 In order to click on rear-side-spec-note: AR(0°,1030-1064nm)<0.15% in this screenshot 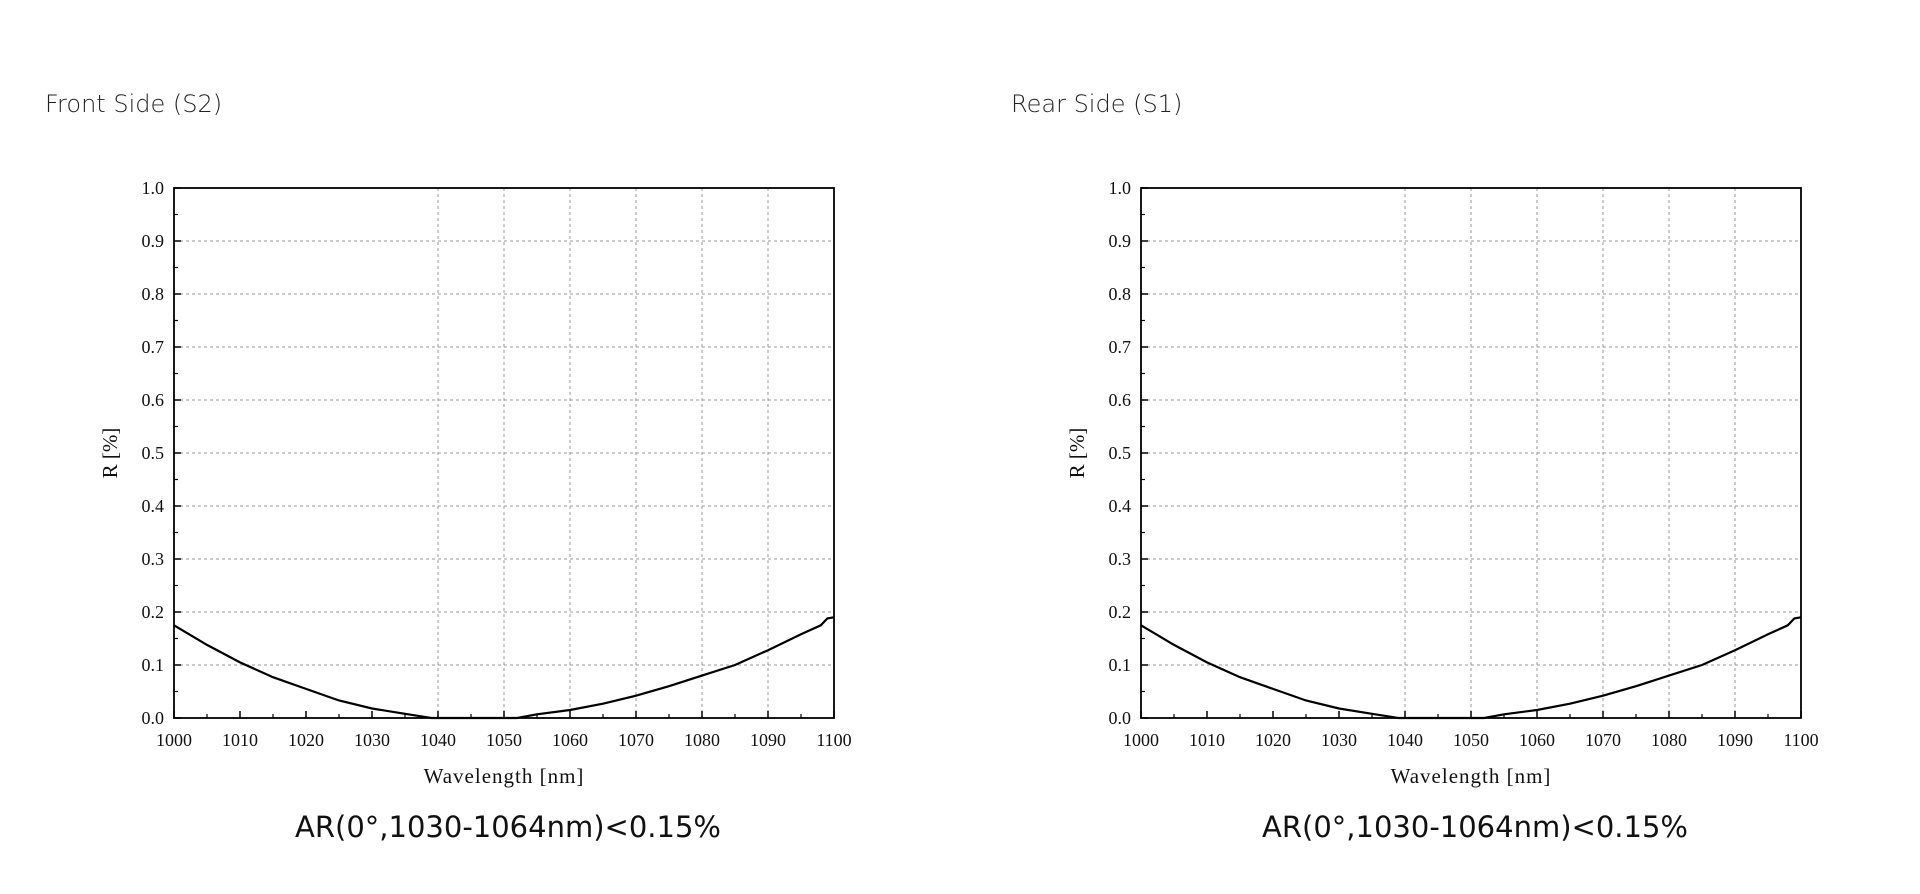, I will do `click(1475, 827)`.